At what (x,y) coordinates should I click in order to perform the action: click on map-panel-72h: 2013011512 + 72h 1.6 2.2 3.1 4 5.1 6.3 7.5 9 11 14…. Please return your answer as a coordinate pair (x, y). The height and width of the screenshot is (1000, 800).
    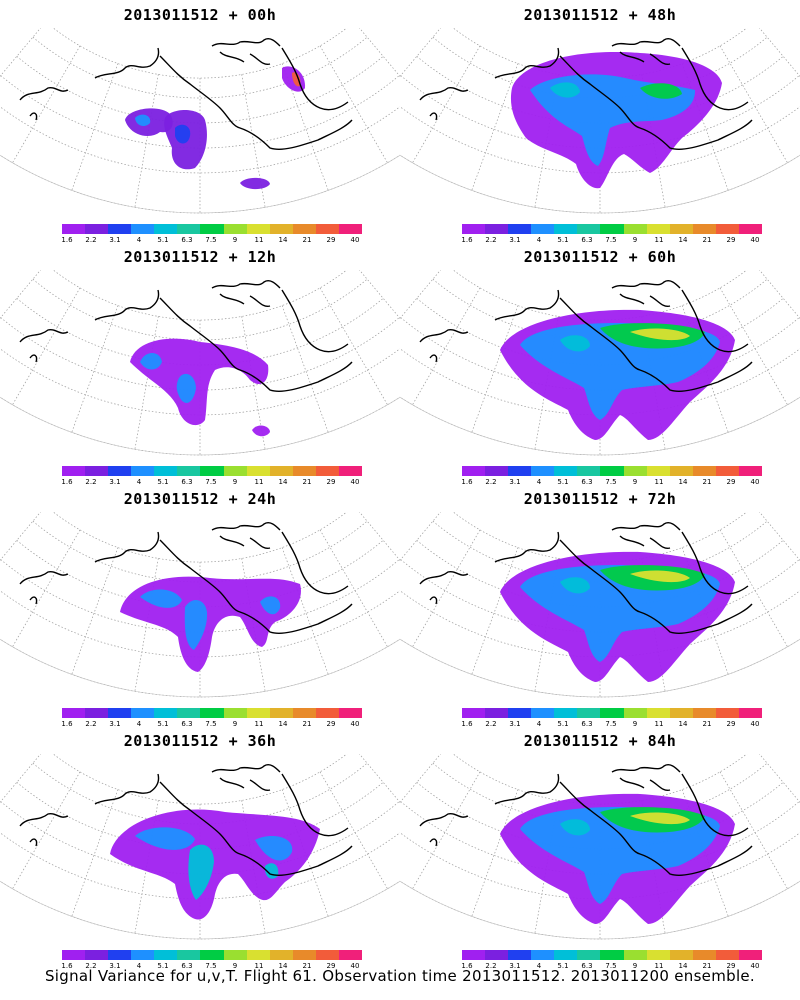
    Looking at the image, I should click on (600, 609).